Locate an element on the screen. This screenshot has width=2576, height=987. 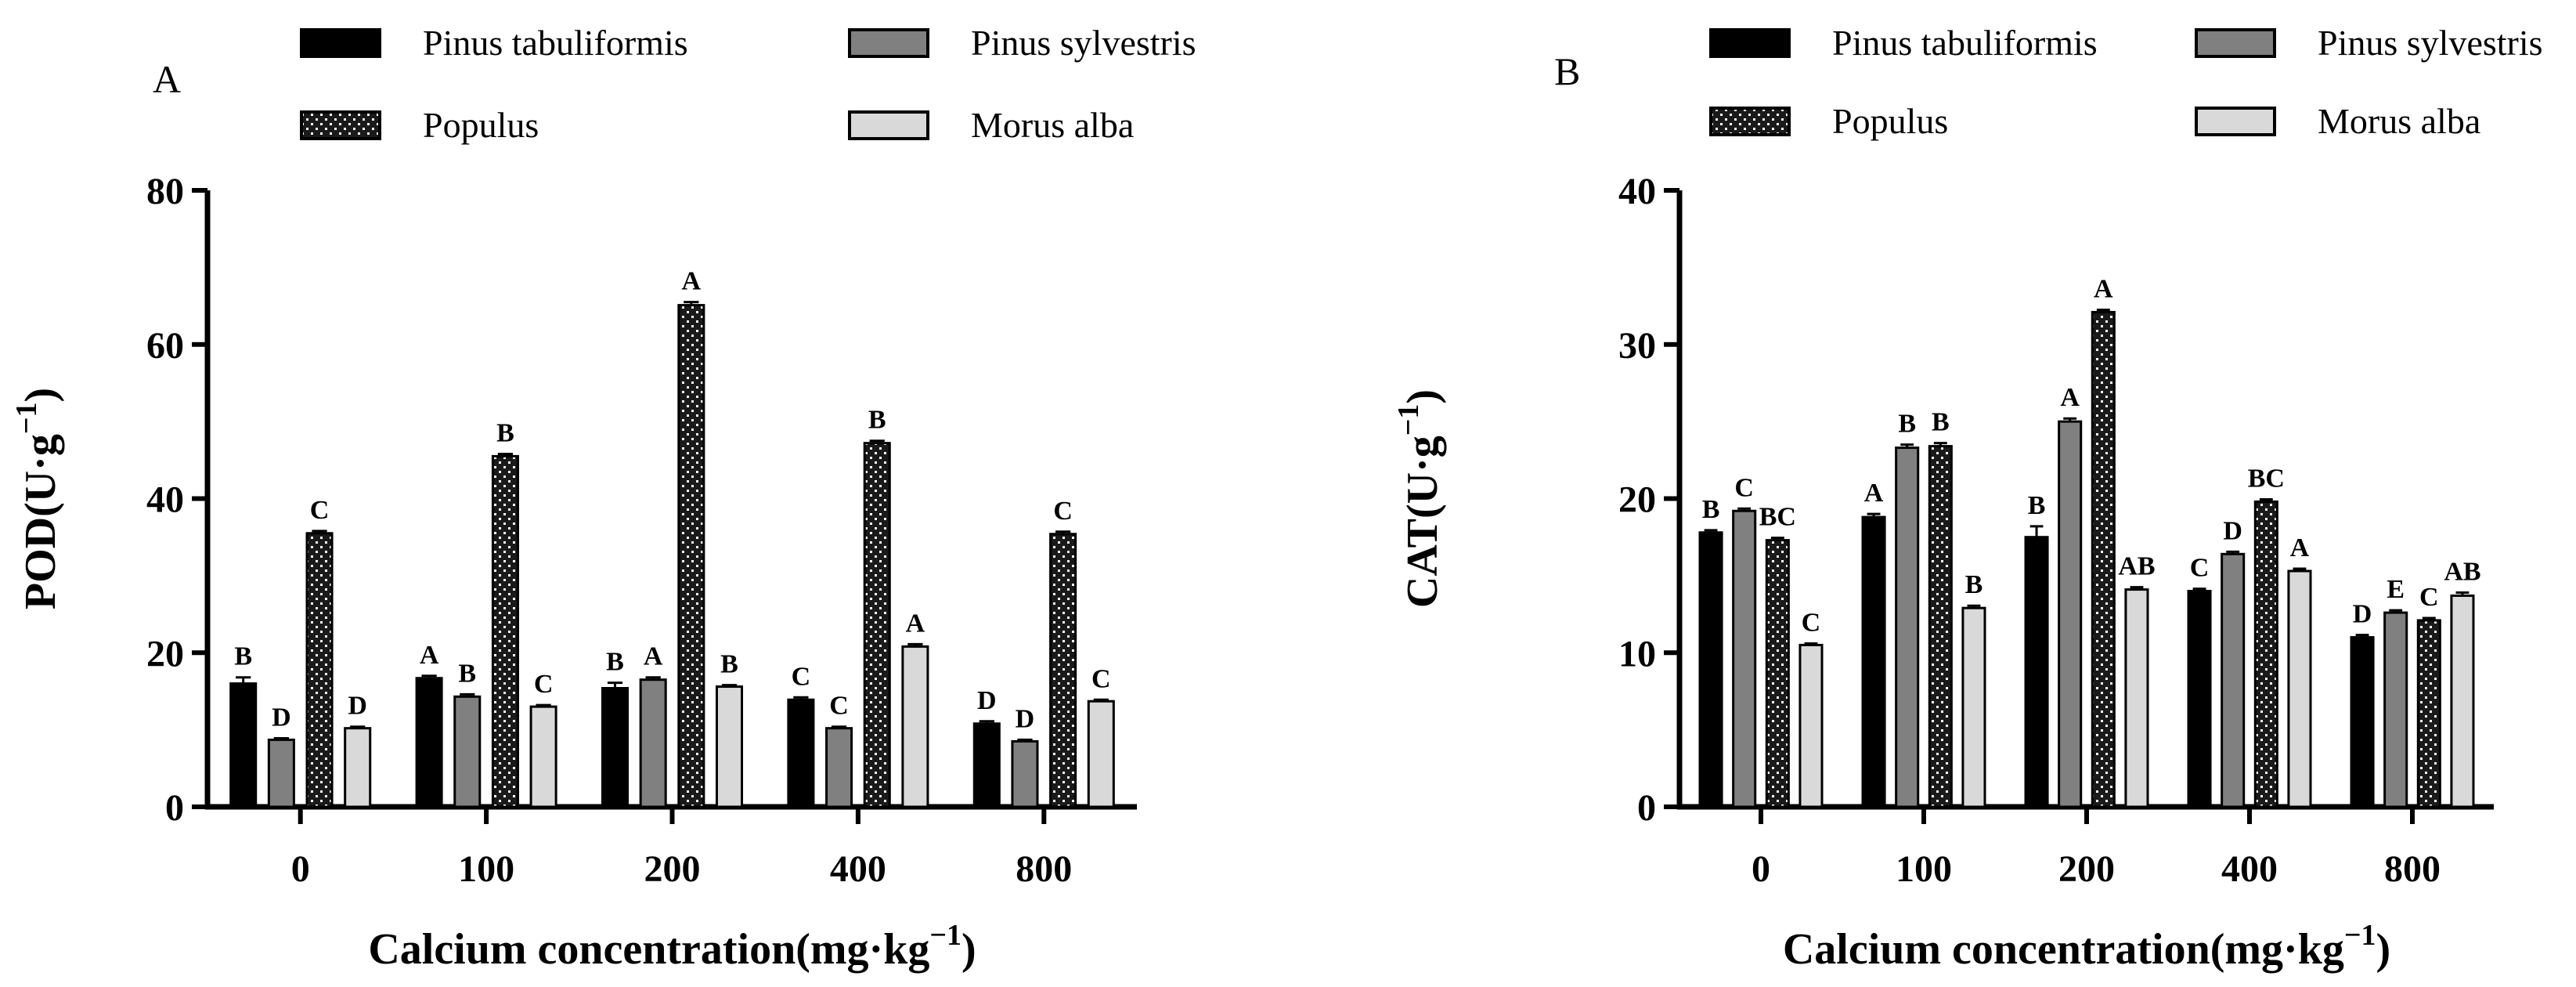
y-tick-label: 10 is located at coordinates (1637, 653).